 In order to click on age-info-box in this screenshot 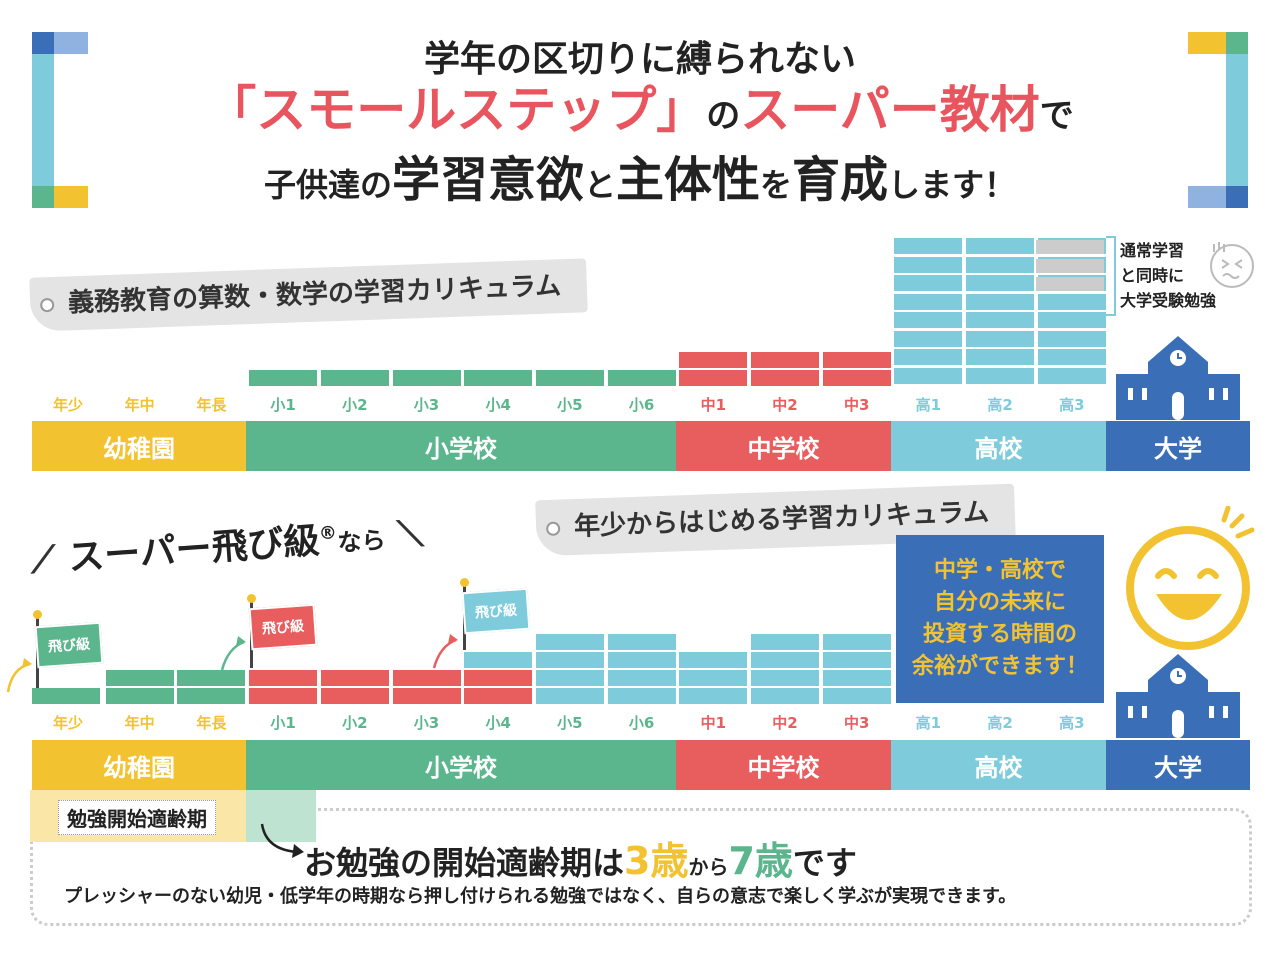, I will do `click(641, 867)`.